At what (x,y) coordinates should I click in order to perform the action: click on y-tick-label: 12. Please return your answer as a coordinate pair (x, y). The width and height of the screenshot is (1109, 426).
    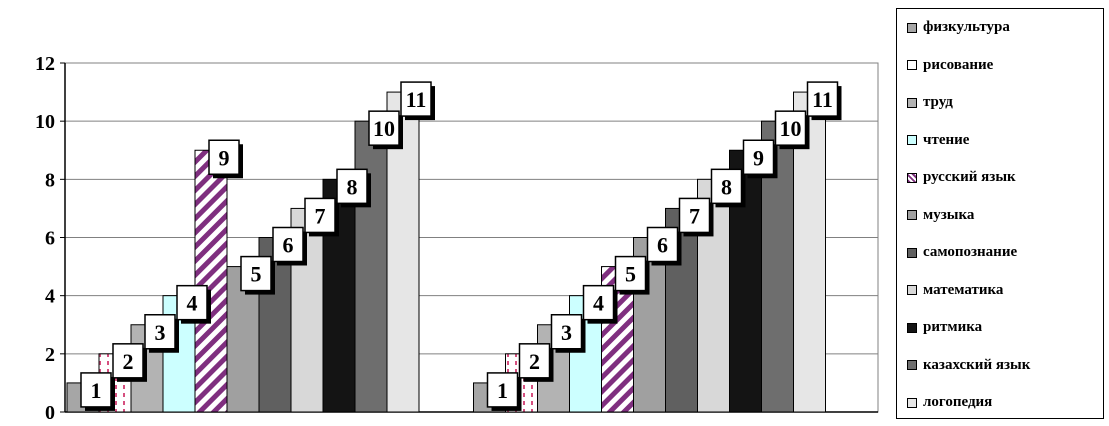
    Looking at the image, I should click on (45, 64).